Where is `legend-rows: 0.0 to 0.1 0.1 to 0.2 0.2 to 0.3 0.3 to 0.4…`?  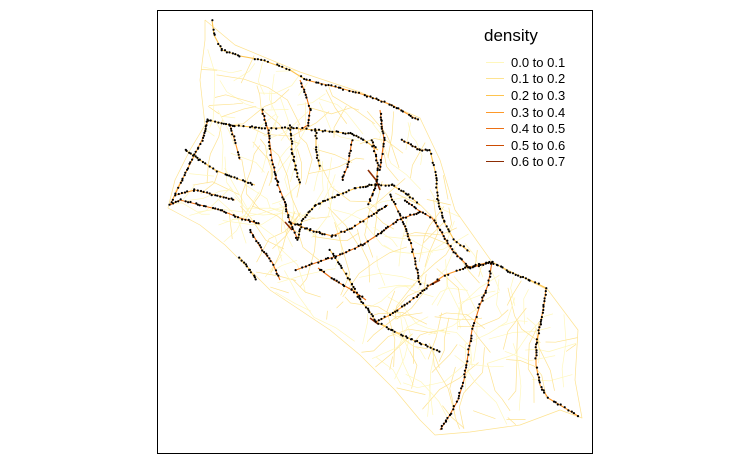
legend-rows: 0.0 to 0.1 0.1 to 0.2 0.2 to 0.3 0.3 to 0.4… is located at coordinates (523, 112).